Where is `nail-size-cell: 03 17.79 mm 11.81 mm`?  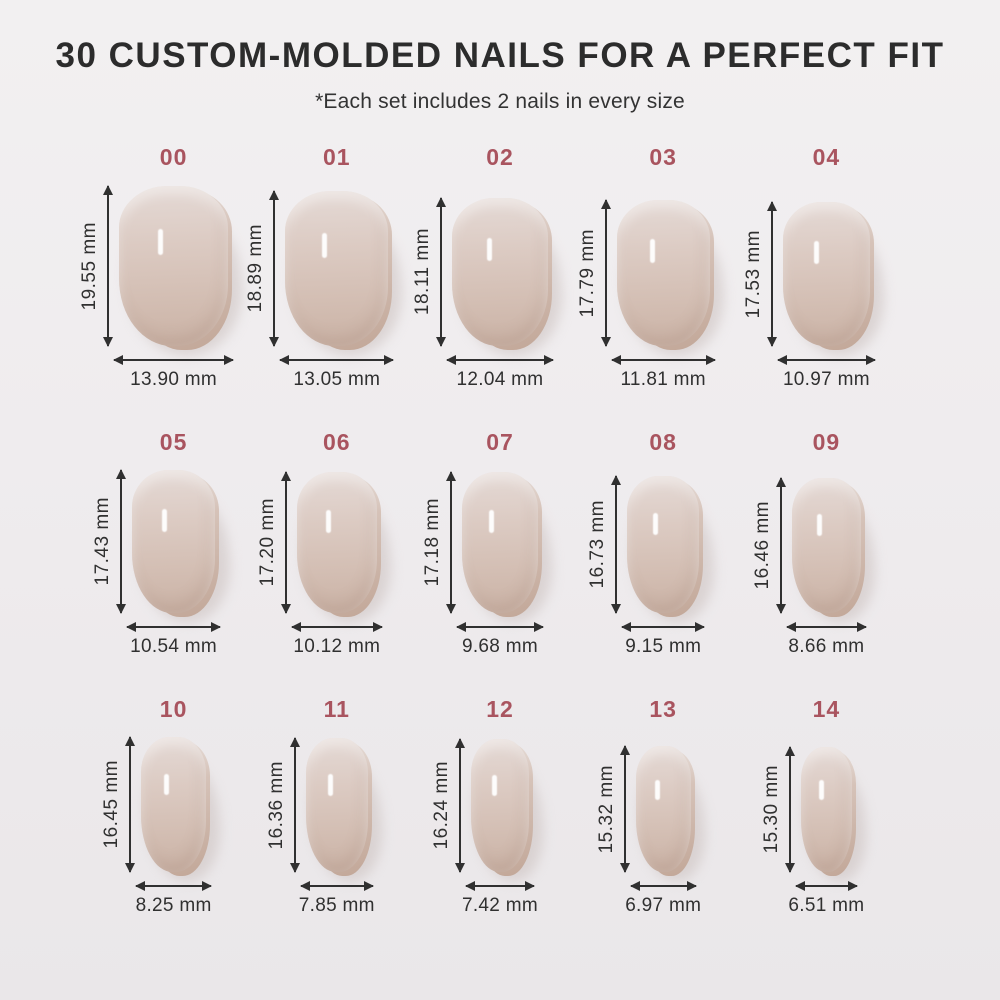 nail-size-cell: 03 17.79 mm 11.81 mm is located at coordinates (661, 267).